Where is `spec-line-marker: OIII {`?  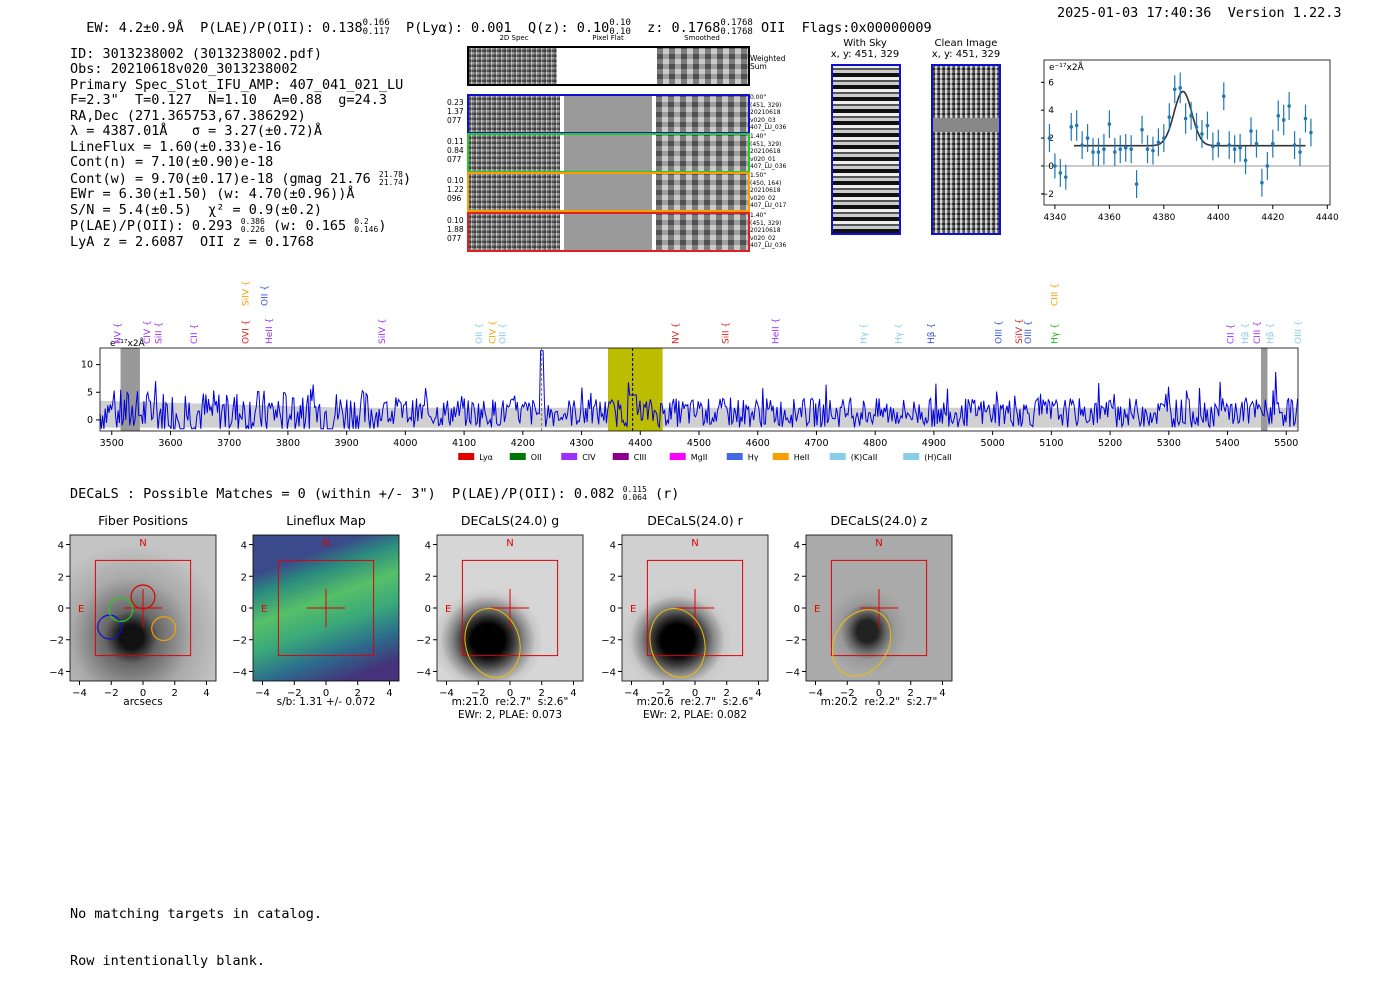
spec-line-marker: OIII { is located at coordinates (1000, 332).